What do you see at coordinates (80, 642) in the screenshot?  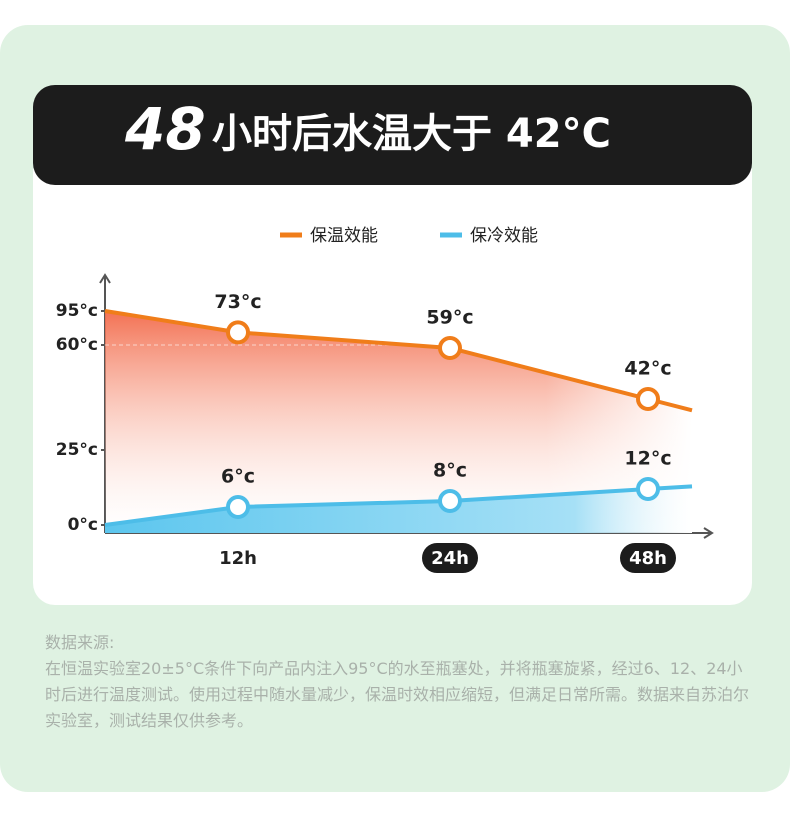 I see `source-label: 数据来源:` at bounding box center [80, 642].